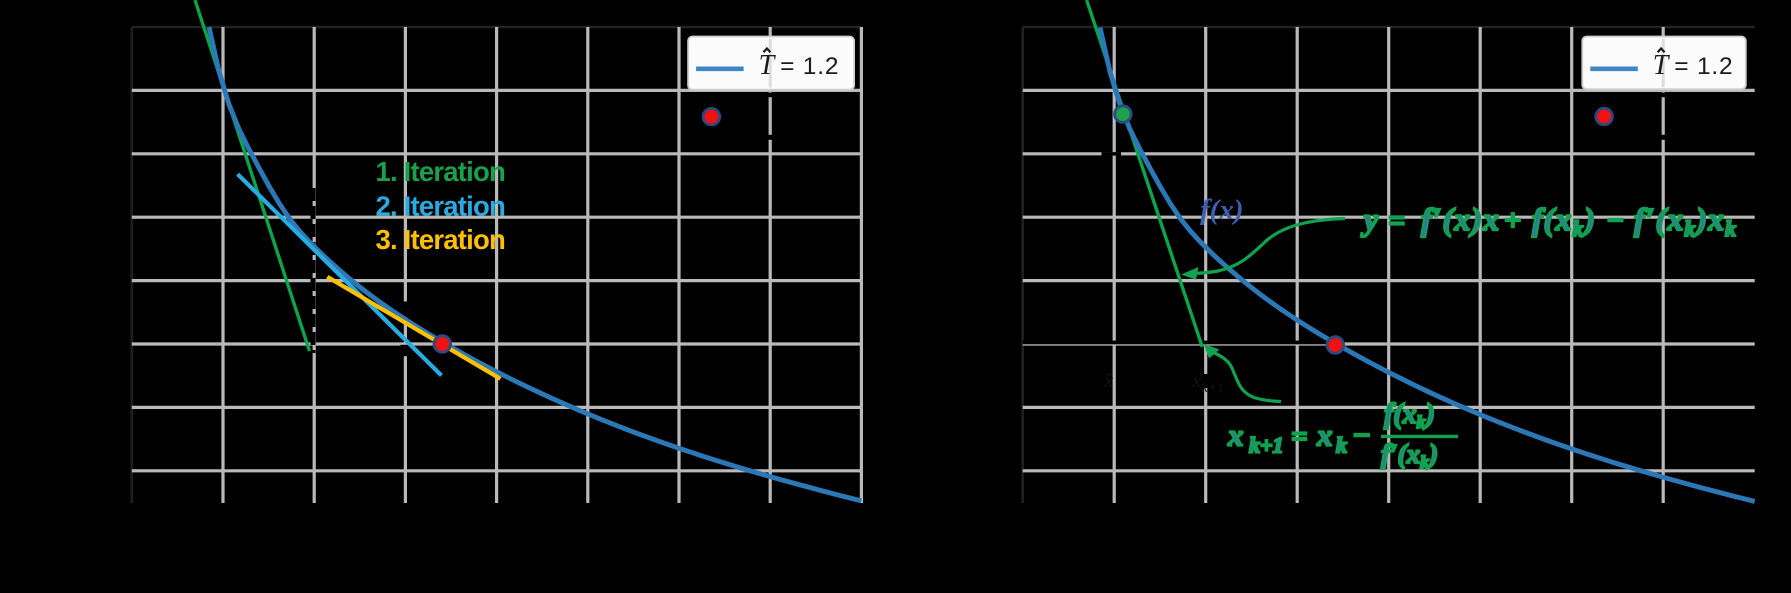 The height and width of the screenshot is (593, 1791). What do you see at coordinates (1108, 380) in the screenshot?
I see `svg-text: x̂` at bounding box center [1108, 380].